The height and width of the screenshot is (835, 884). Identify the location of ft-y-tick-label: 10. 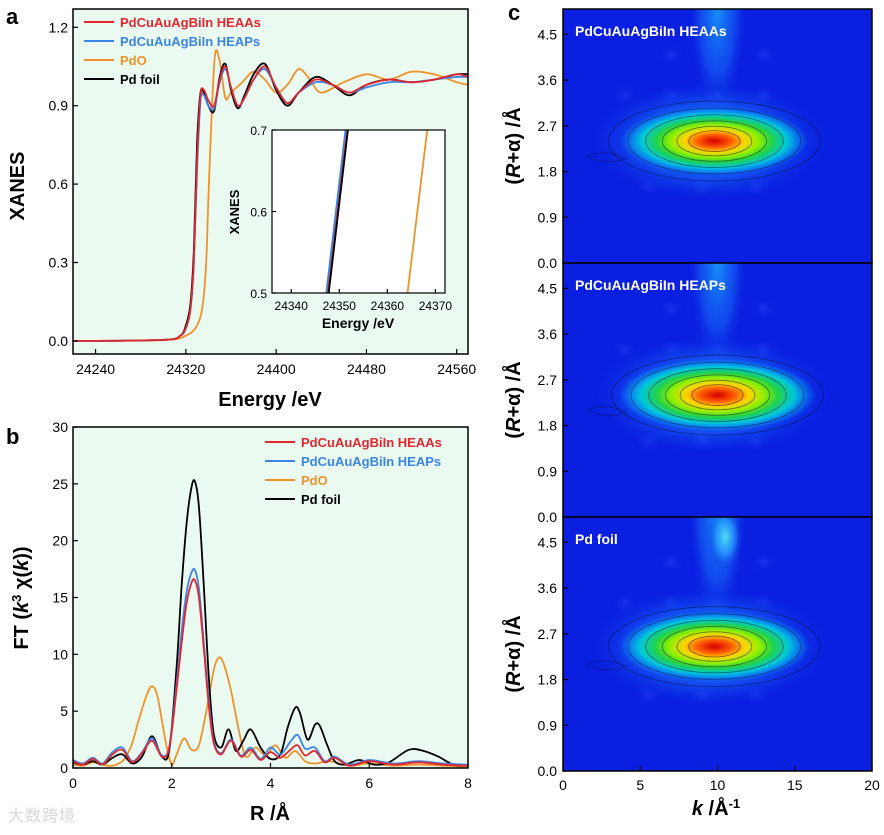
(60, 654).